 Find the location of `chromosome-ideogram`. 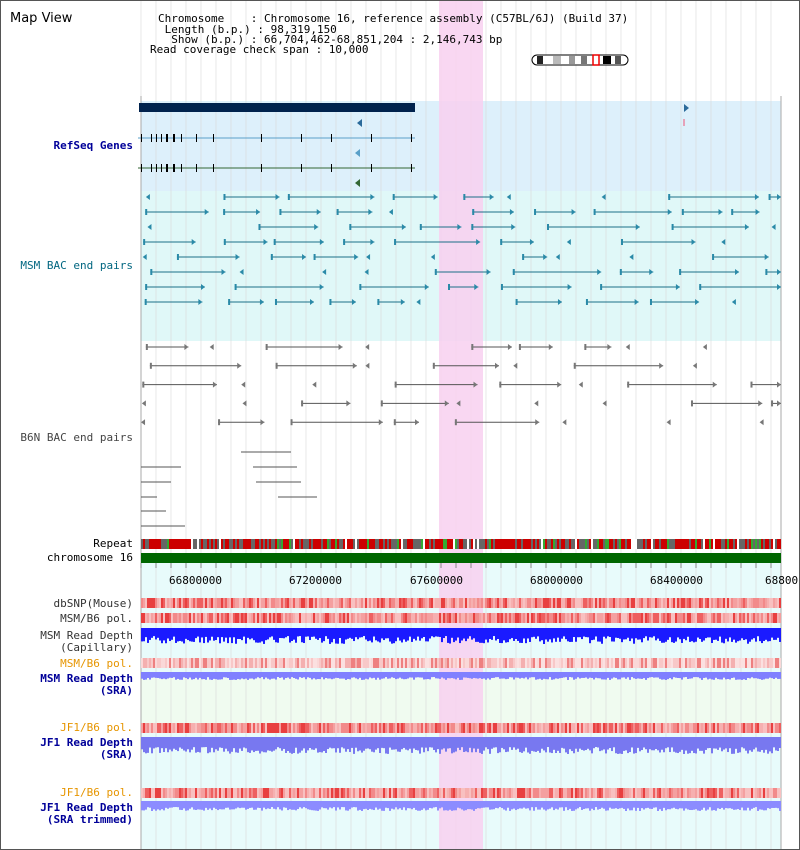

chromosome-ideogram is located at coordinates (580, 60).